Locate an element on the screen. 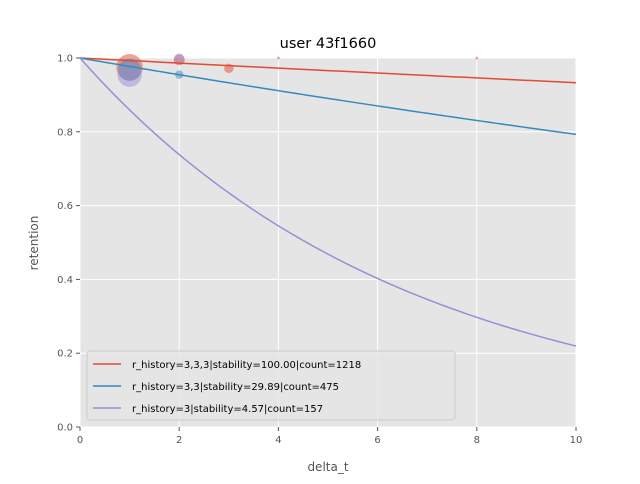  scatter-points is located at coordinates (297, 70).